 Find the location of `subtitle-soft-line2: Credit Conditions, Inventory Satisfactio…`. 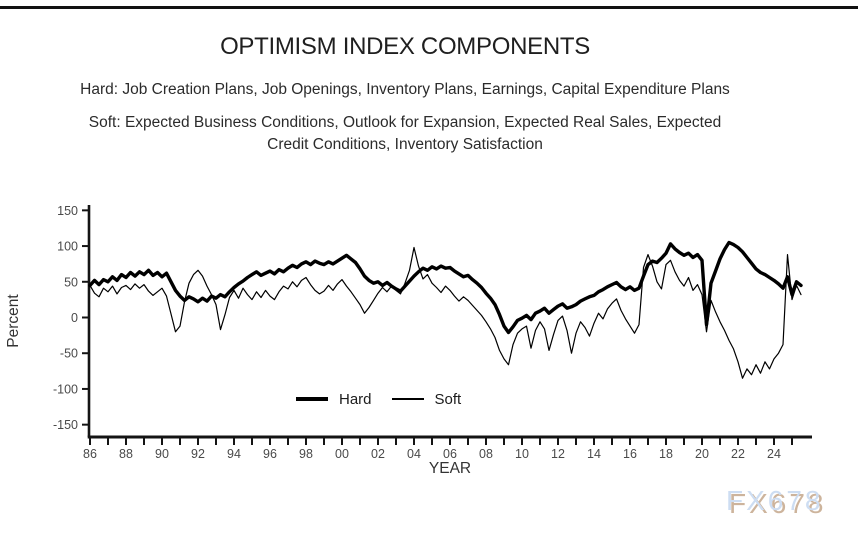

subtitle-soft-line2: Credit Conditions, Inventory Satisfactio… is located at coordinates (405, 144).